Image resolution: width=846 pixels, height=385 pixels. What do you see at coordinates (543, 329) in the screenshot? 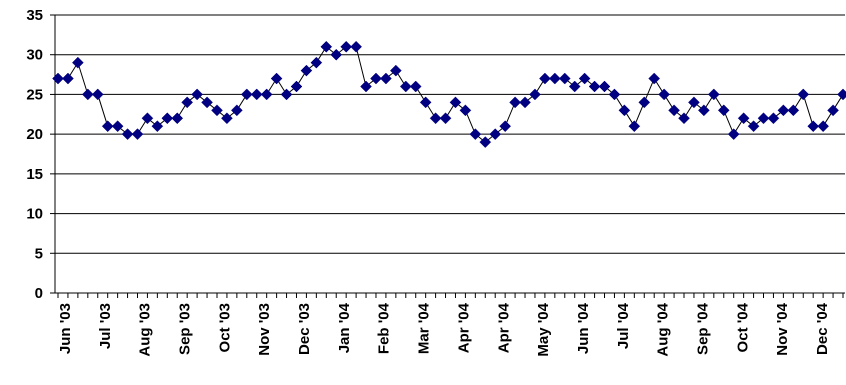
I see `x-tick-label: May '04` at bounding box center [543, 329].